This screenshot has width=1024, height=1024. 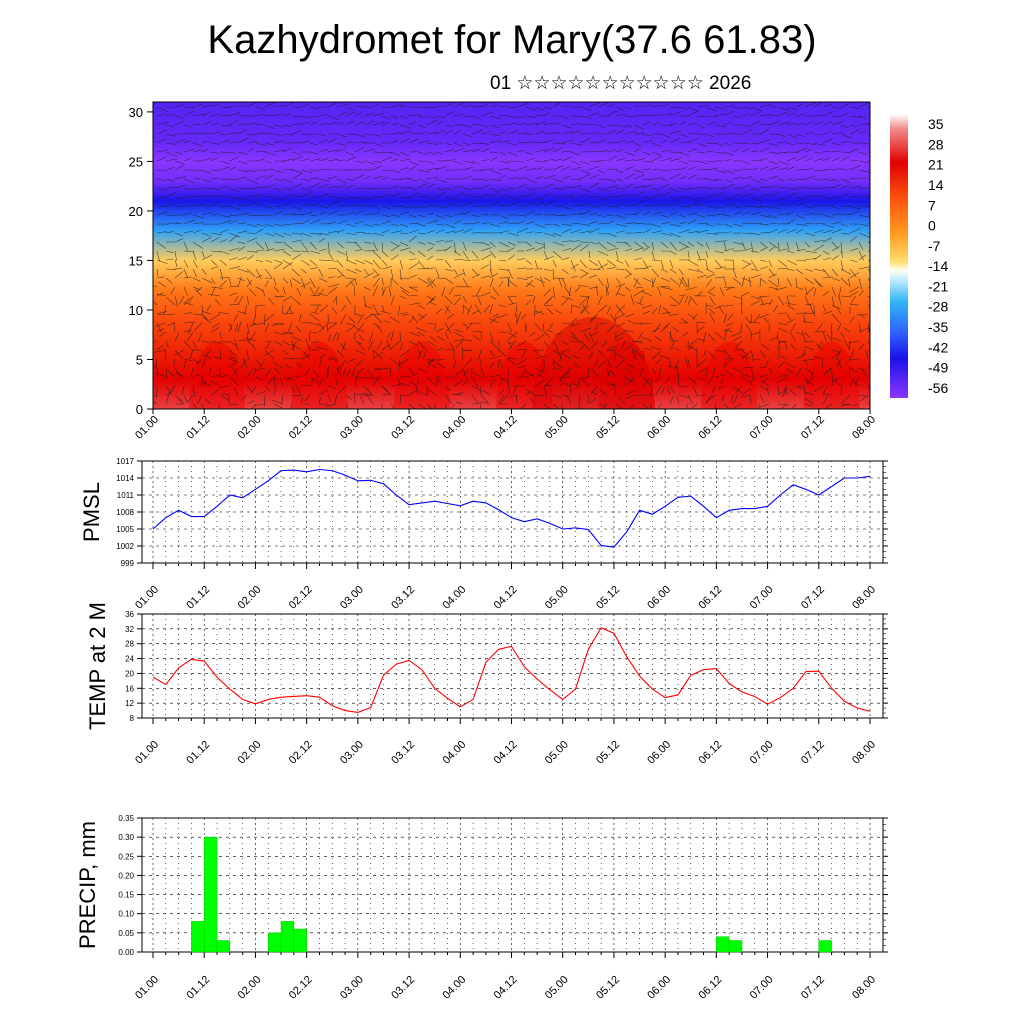 What do you see at coordinates (711, 598) in the screenshot?
I see `x-tick-label: 06.12` at bounding box center [711, 598].